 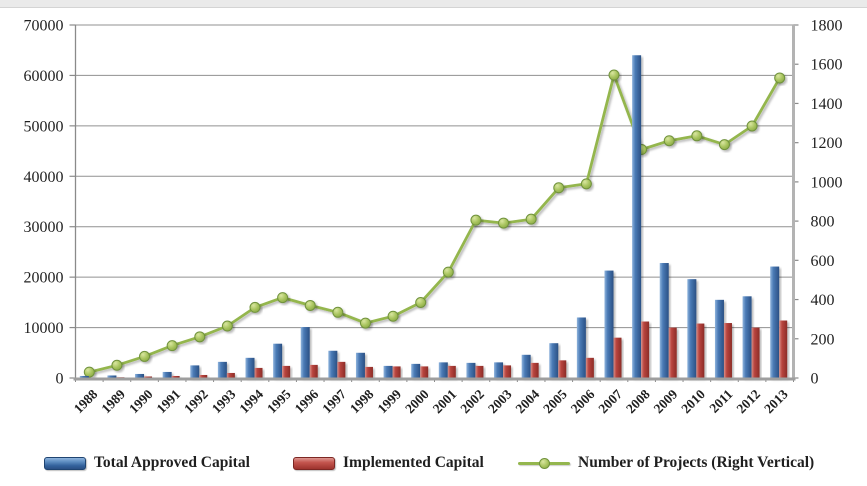 What do you see at coordinates (664, 320) in the screenshot?
I see `bar-total-approved-2009` at bounding box center [664, 320].